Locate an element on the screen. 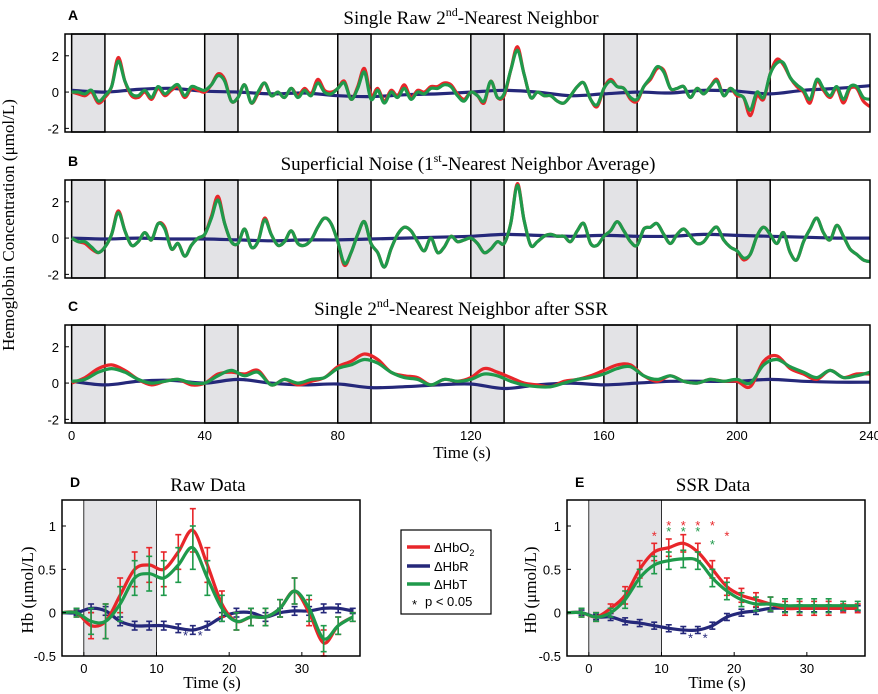 The width and height of the screenshot is (878, 694). panel-a-letter: A is located at coordinates (73, 15).